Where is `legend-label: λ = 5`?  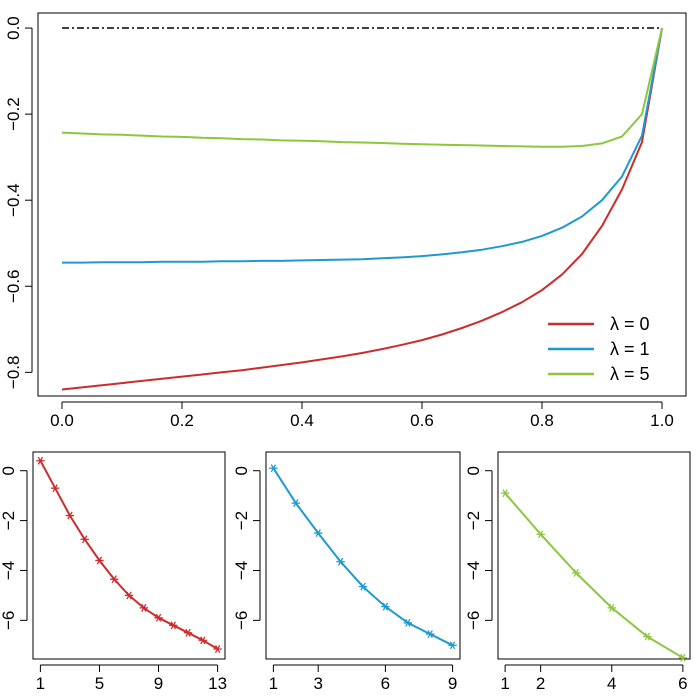 legend-label: λ = 5 is located at coordinates (630, 374).